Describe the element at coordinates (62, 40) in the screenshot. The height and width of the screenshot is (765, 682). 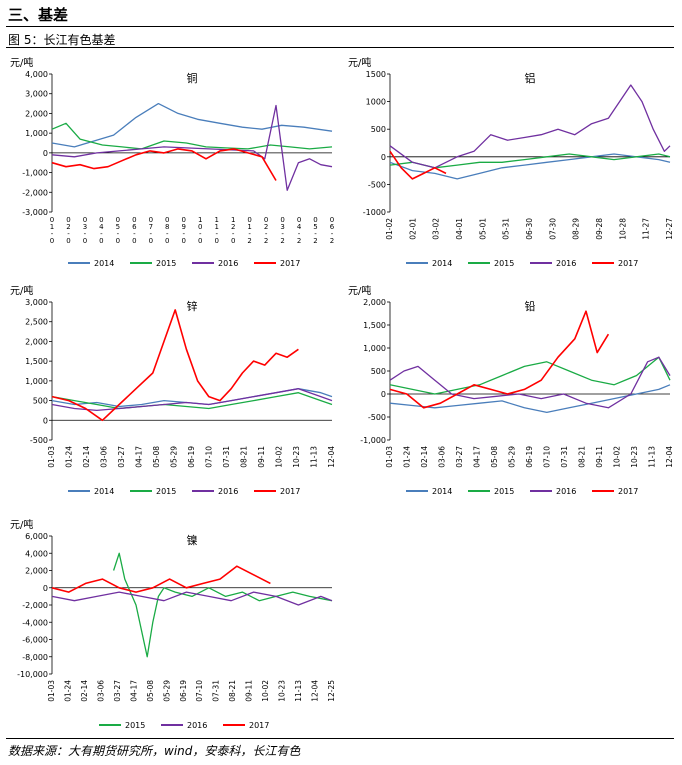
I see `figure-caption: 图 5：长江有色基差` at that location.